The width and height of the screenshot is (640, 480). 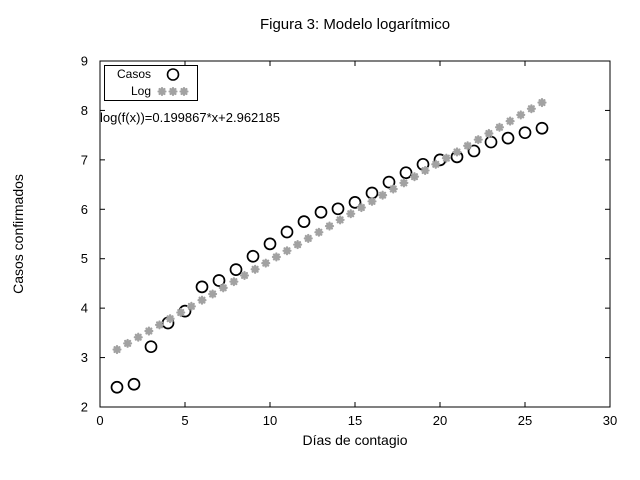 I want to click on x-tick-label: 30, so click(x=610, y=420).